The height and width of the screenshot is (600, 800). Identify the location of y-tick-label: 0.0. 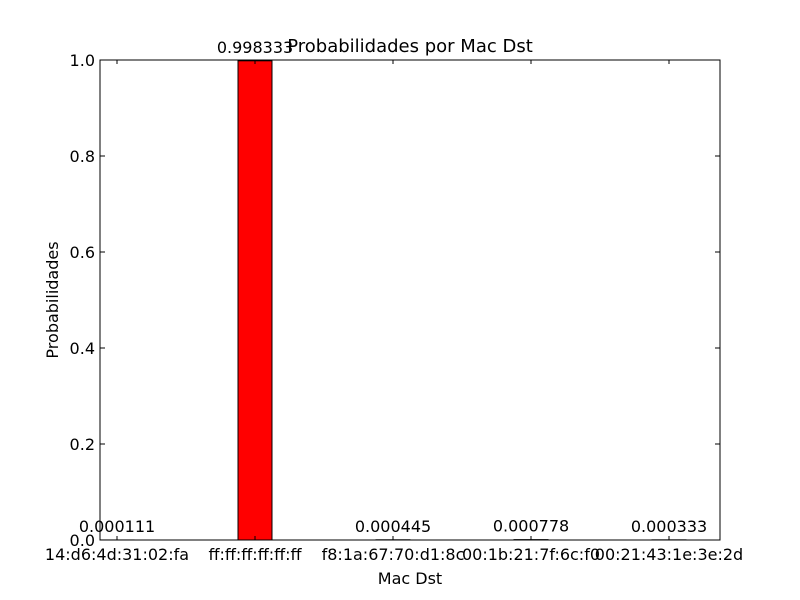
(82, 540).